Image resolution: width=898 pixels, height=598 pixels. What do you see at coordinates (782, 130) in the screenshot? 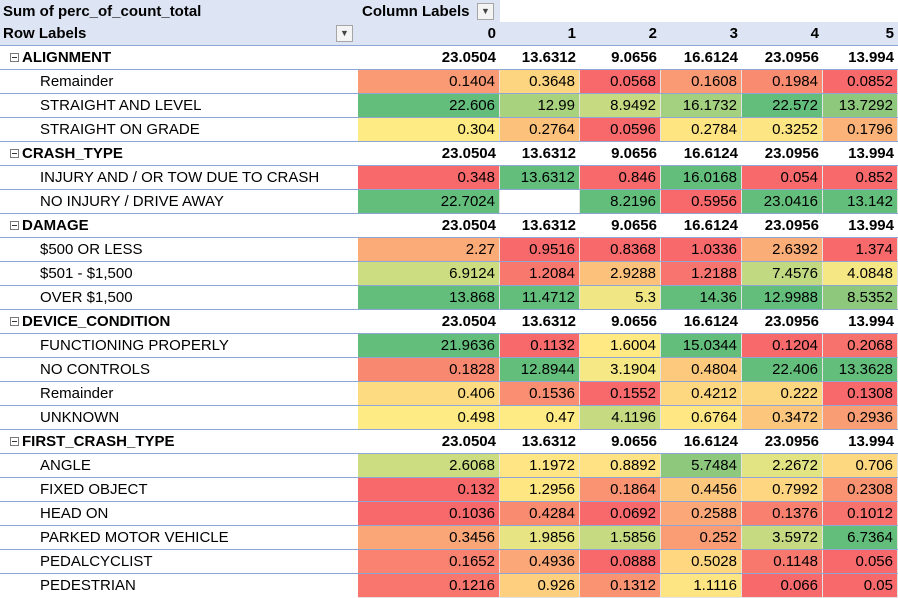
I see `value-cell: 0.3252` at bounding box center [782, 130].